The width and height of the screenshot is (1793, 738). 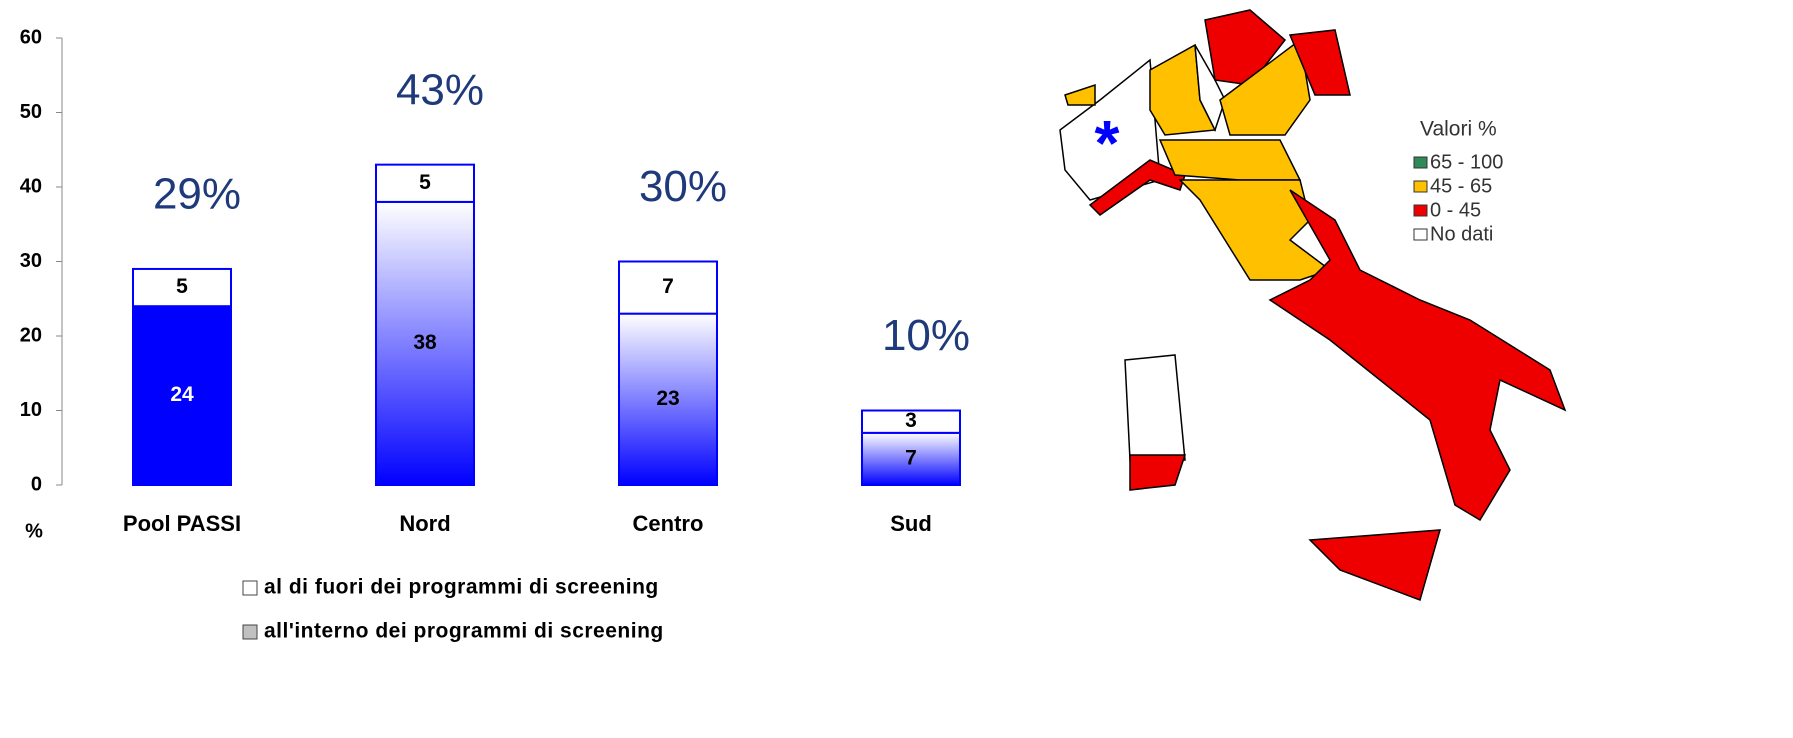 What do you see at coordinates (424, 523) in the screenshot?
I see `x-tick-label: Nord` at bounding box center [424, 523].